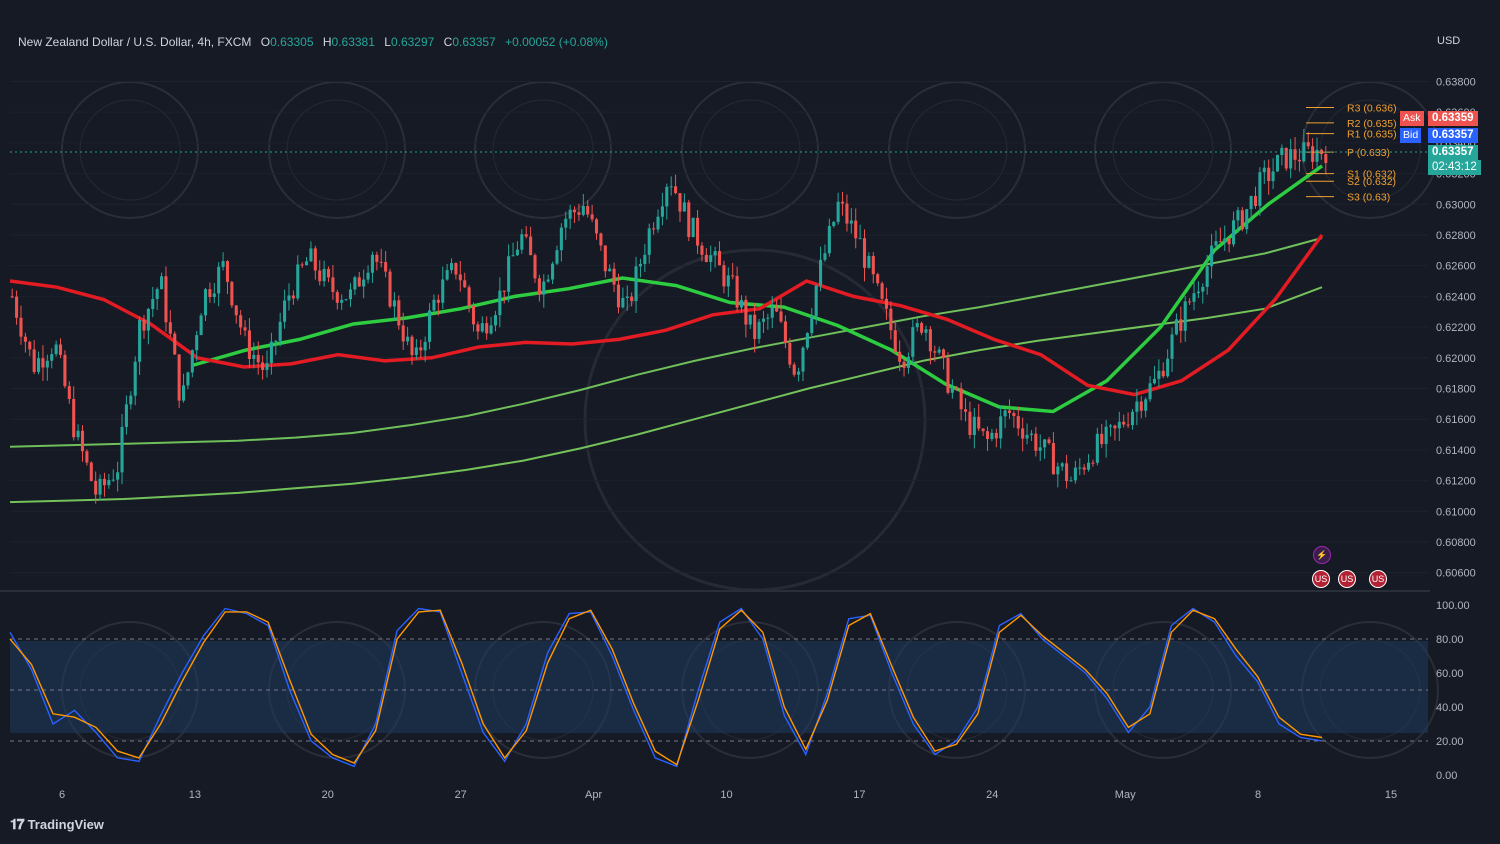 Image resolution: width=1500 pixels, height=844 pixels. What do you see at coordinates (1371, 182) in the screenshot?
I see `pivot-label: S2 (0.632)` at bounding box center [1371, 182].